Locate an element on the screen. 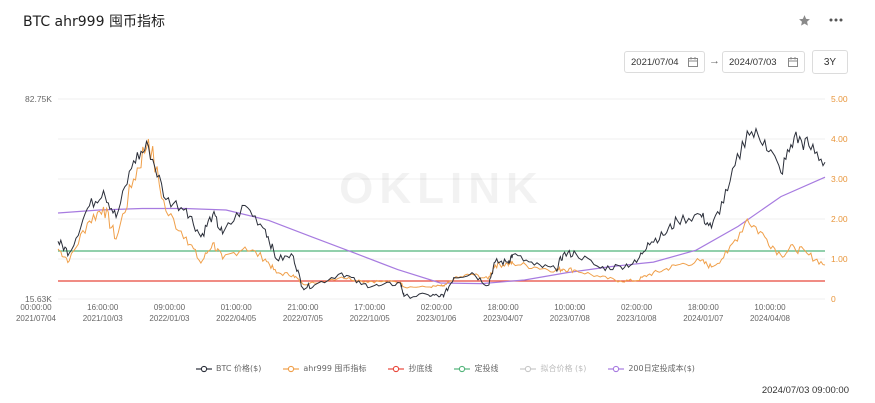 The width and height of the screenshot is (875, 403). x-tick-date: 2022/04/05 is located at coordinates (236, 318).